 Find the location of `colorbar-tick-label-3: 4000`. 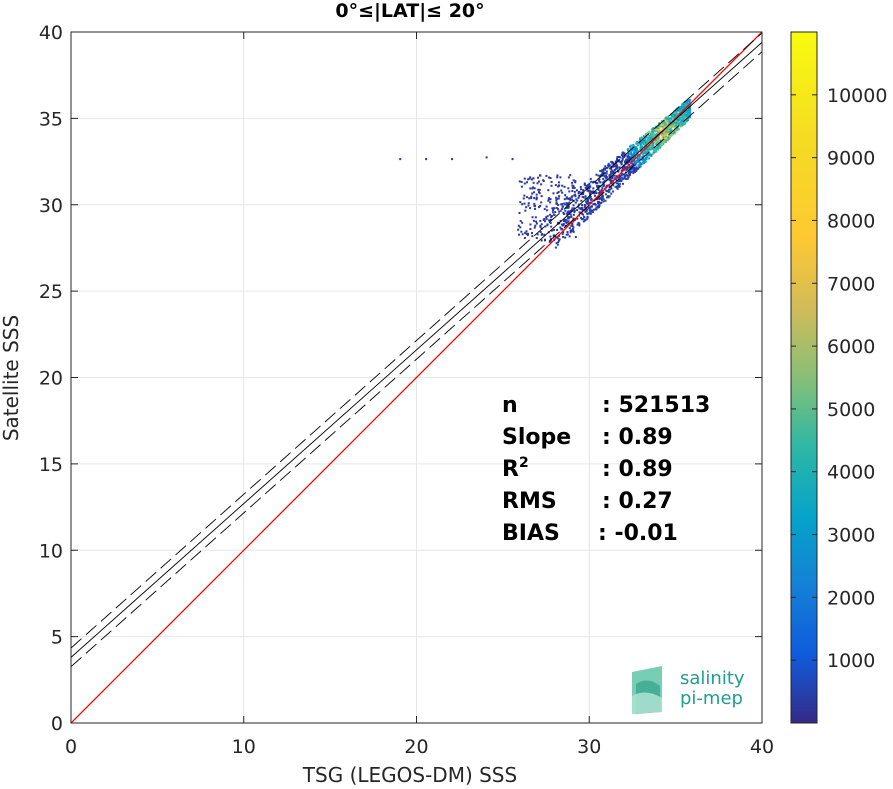

colorbar-tick-label-3: 4000 is located at coordinates (851, 473).